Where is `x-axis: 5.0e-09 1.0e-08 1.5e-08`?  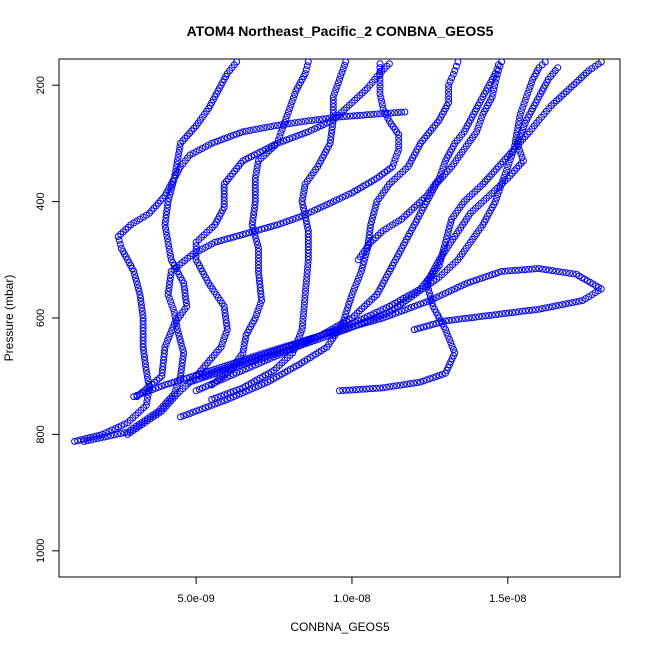
x-axis: 5.0e-09 1.0e-08 1.5e-08 is located at coordinates (351, 591).